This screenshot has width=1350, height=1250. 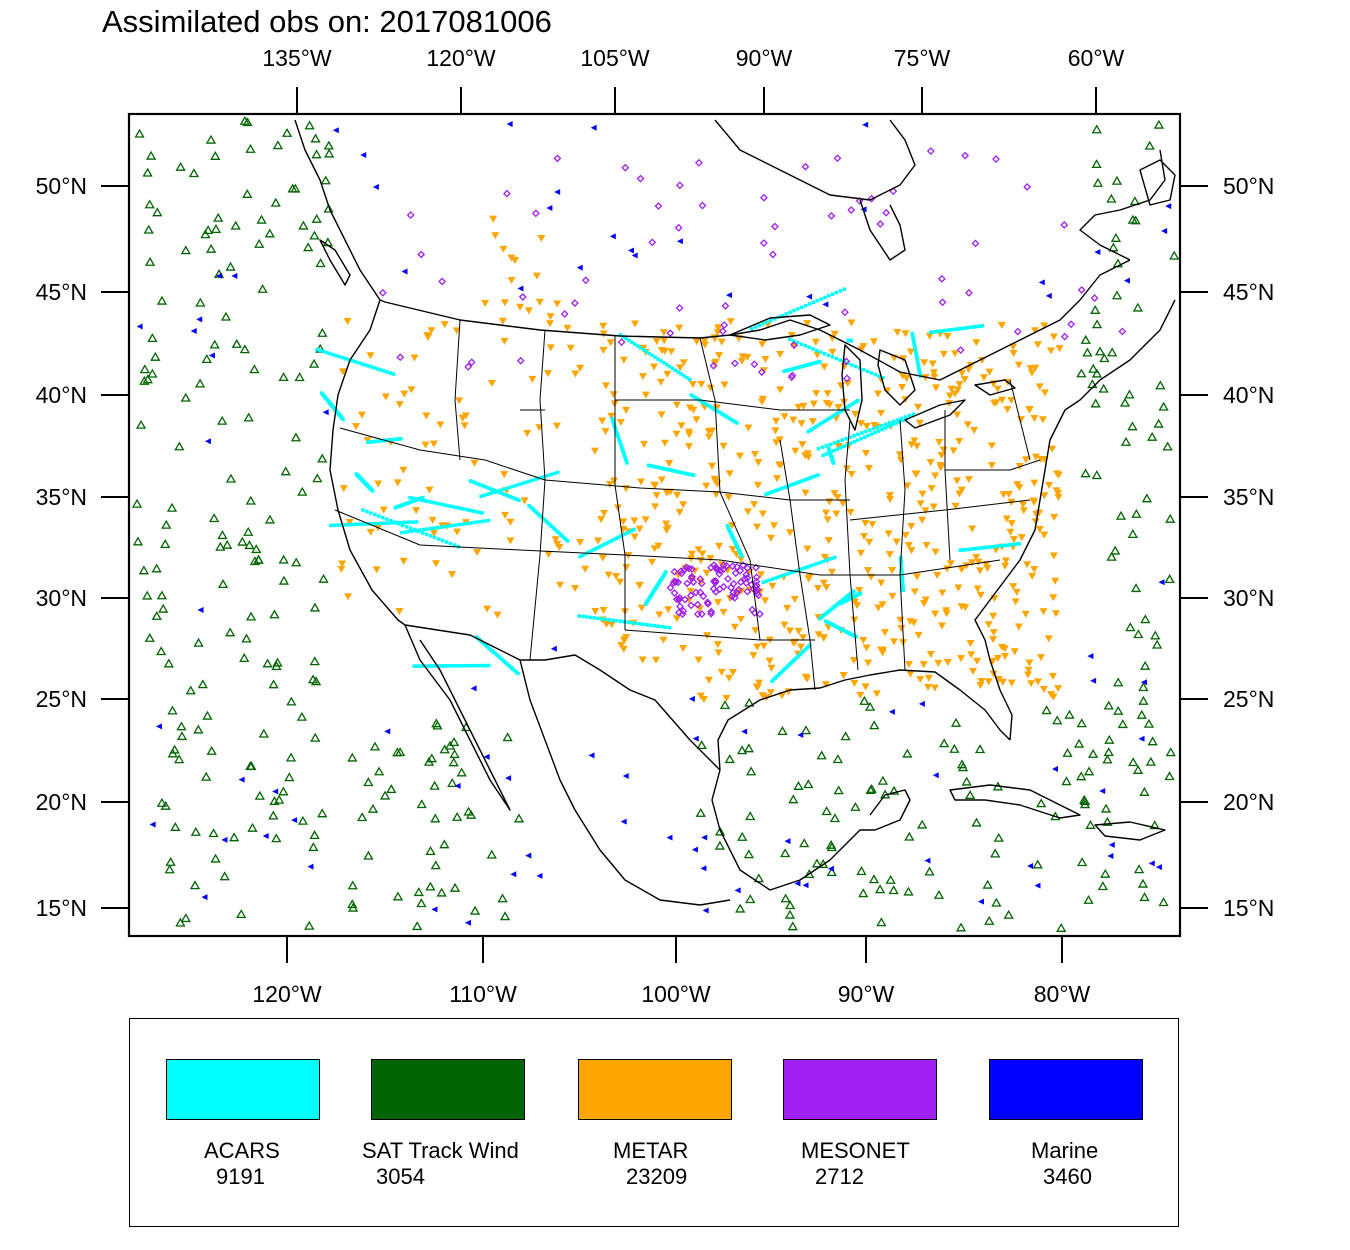 I want to click on james-bay, so click(x=882, y=230).